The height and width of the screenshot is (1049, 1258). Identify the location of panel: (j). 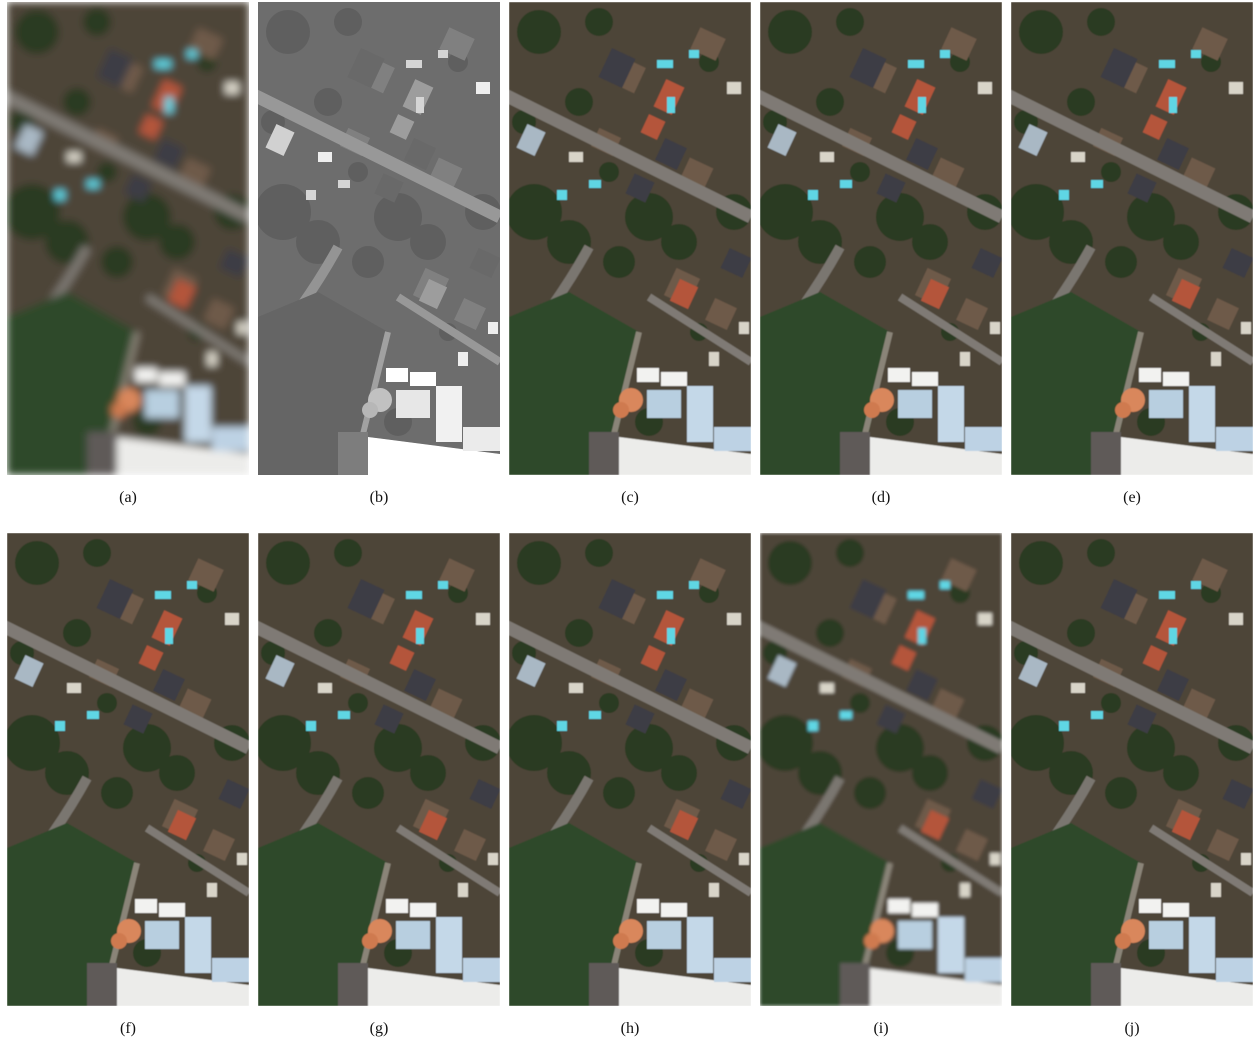
(1127, 785).